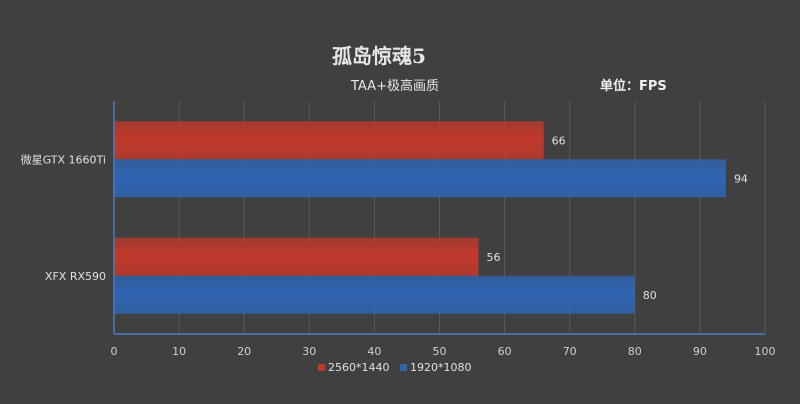 Image resolution: width=800 pixels, height=404 pixels. I want to click on x-tick-label: 30, so click(309, 351).